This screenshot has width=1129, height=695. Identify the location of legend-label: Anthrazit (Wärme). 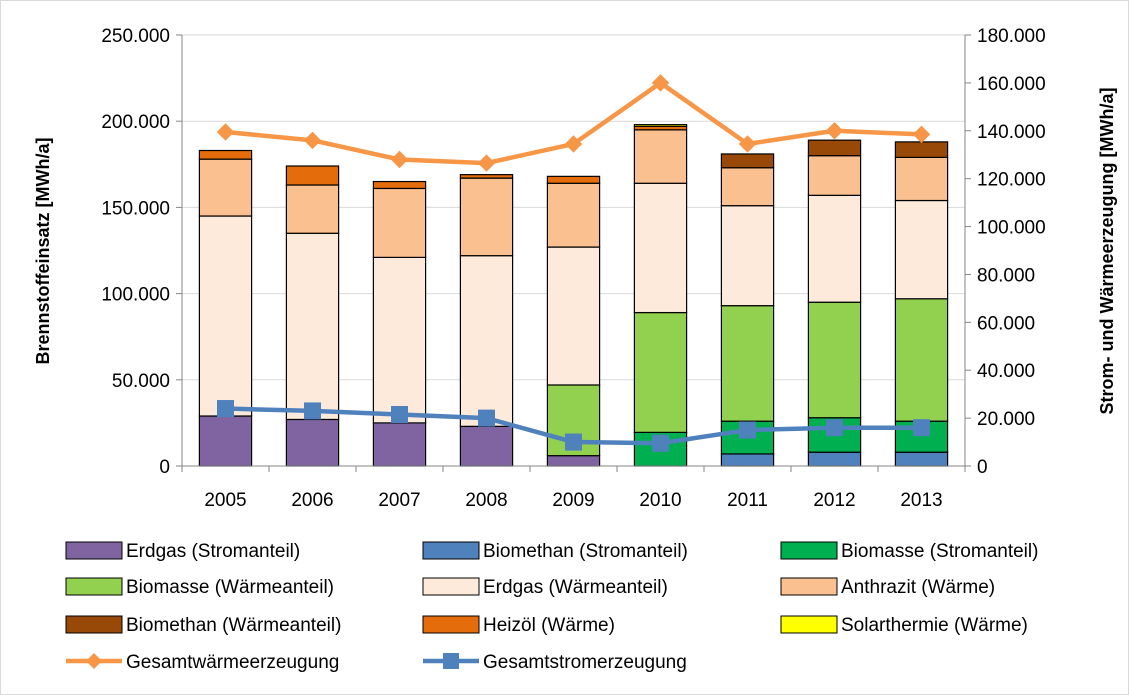
(918, 587).